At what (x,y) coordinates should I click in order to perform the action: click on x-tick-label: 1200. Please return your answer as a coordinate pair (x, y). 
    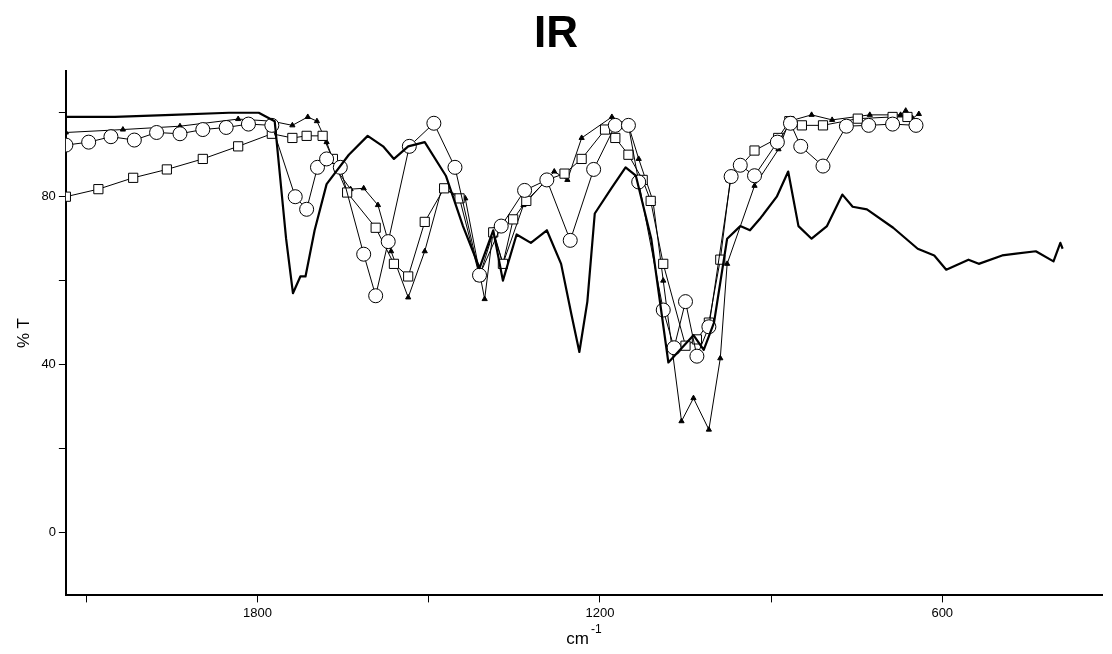
    Looking at the image, I should click on (600, 612).